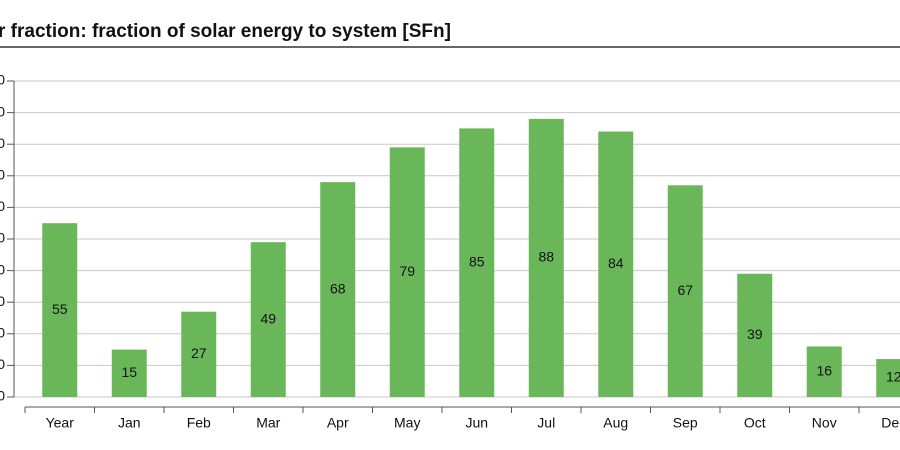  Describe the element at coordinates (2, 364) in the screenshot. I see `y-tick-label: 10` at that location.